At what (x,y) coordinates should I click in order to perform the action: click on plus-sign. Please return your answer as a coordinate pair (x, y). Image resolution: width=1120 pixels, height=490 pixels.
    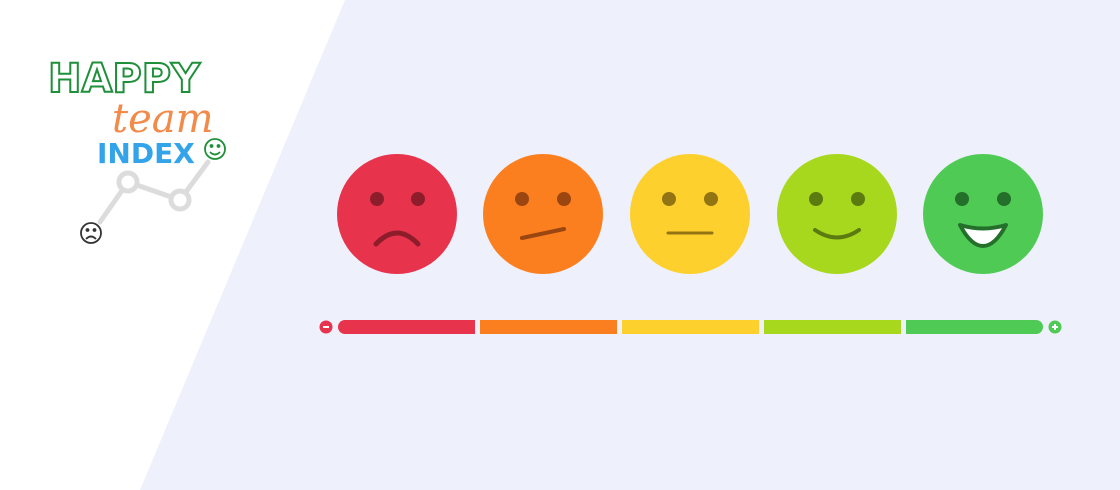
    Looking at the image, I should click on (1055, 327).